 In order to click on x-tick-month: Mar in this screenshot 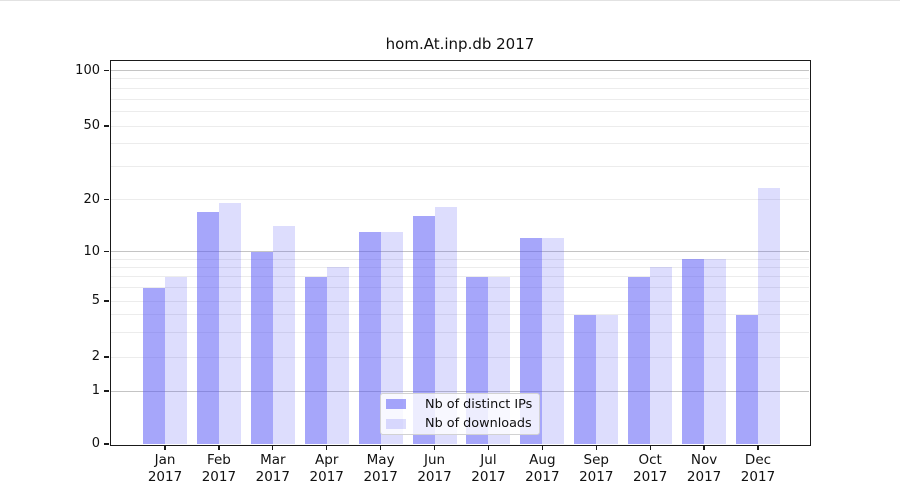, I will do `click(273, 460)`.